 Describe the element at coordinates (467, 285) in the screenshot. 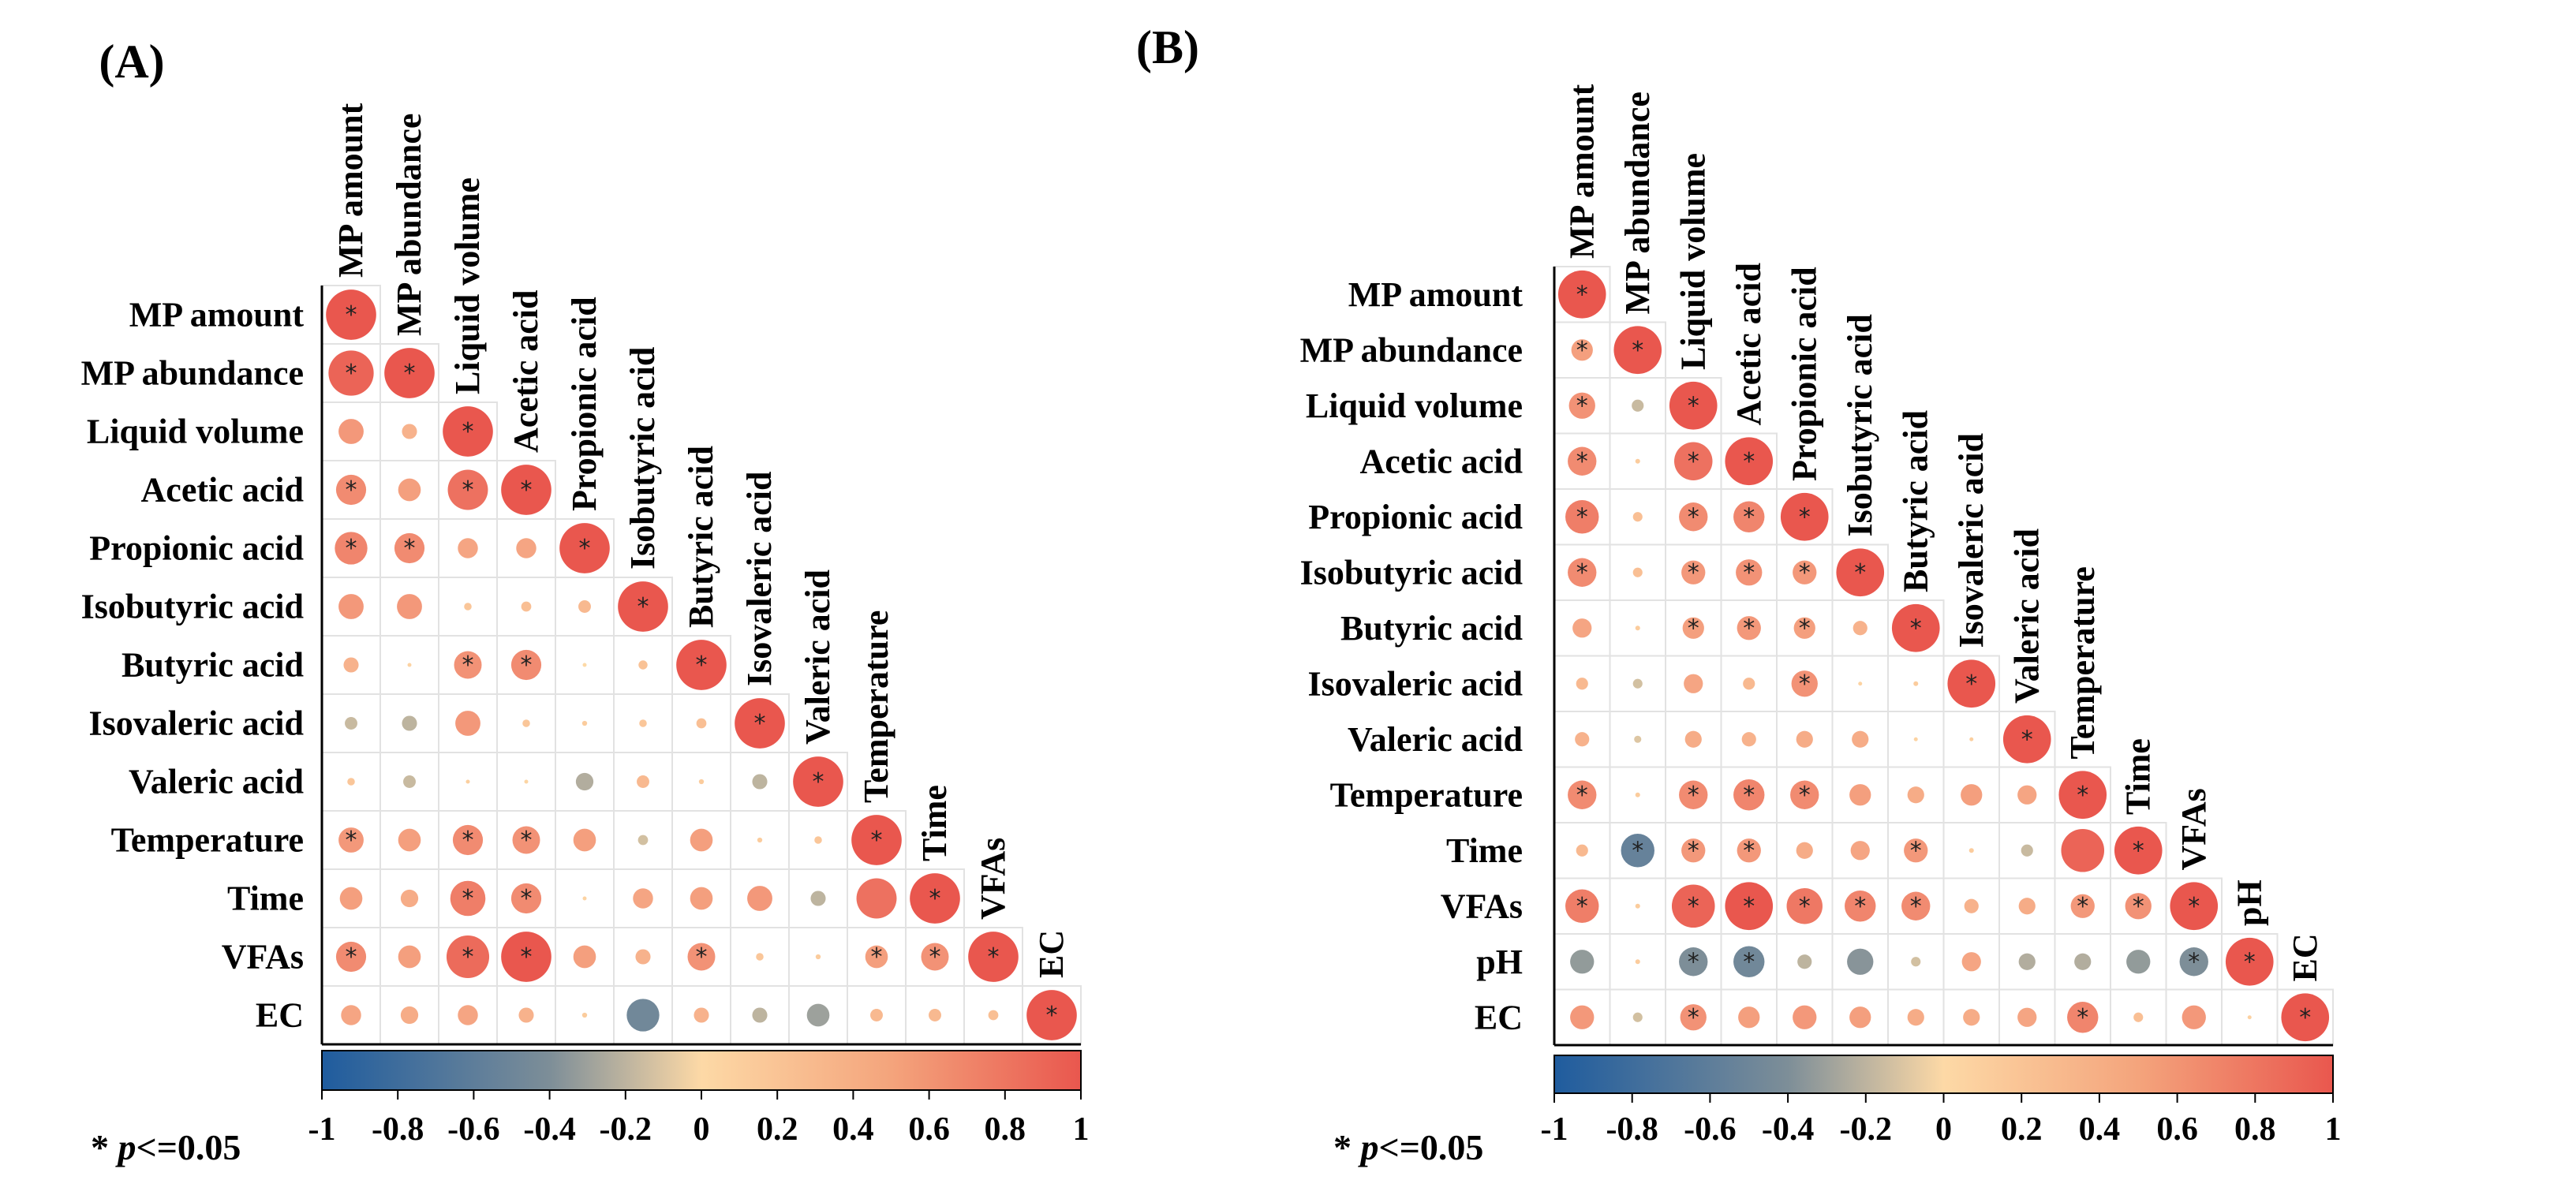

I see `column-label: Liquid volume` at that location.